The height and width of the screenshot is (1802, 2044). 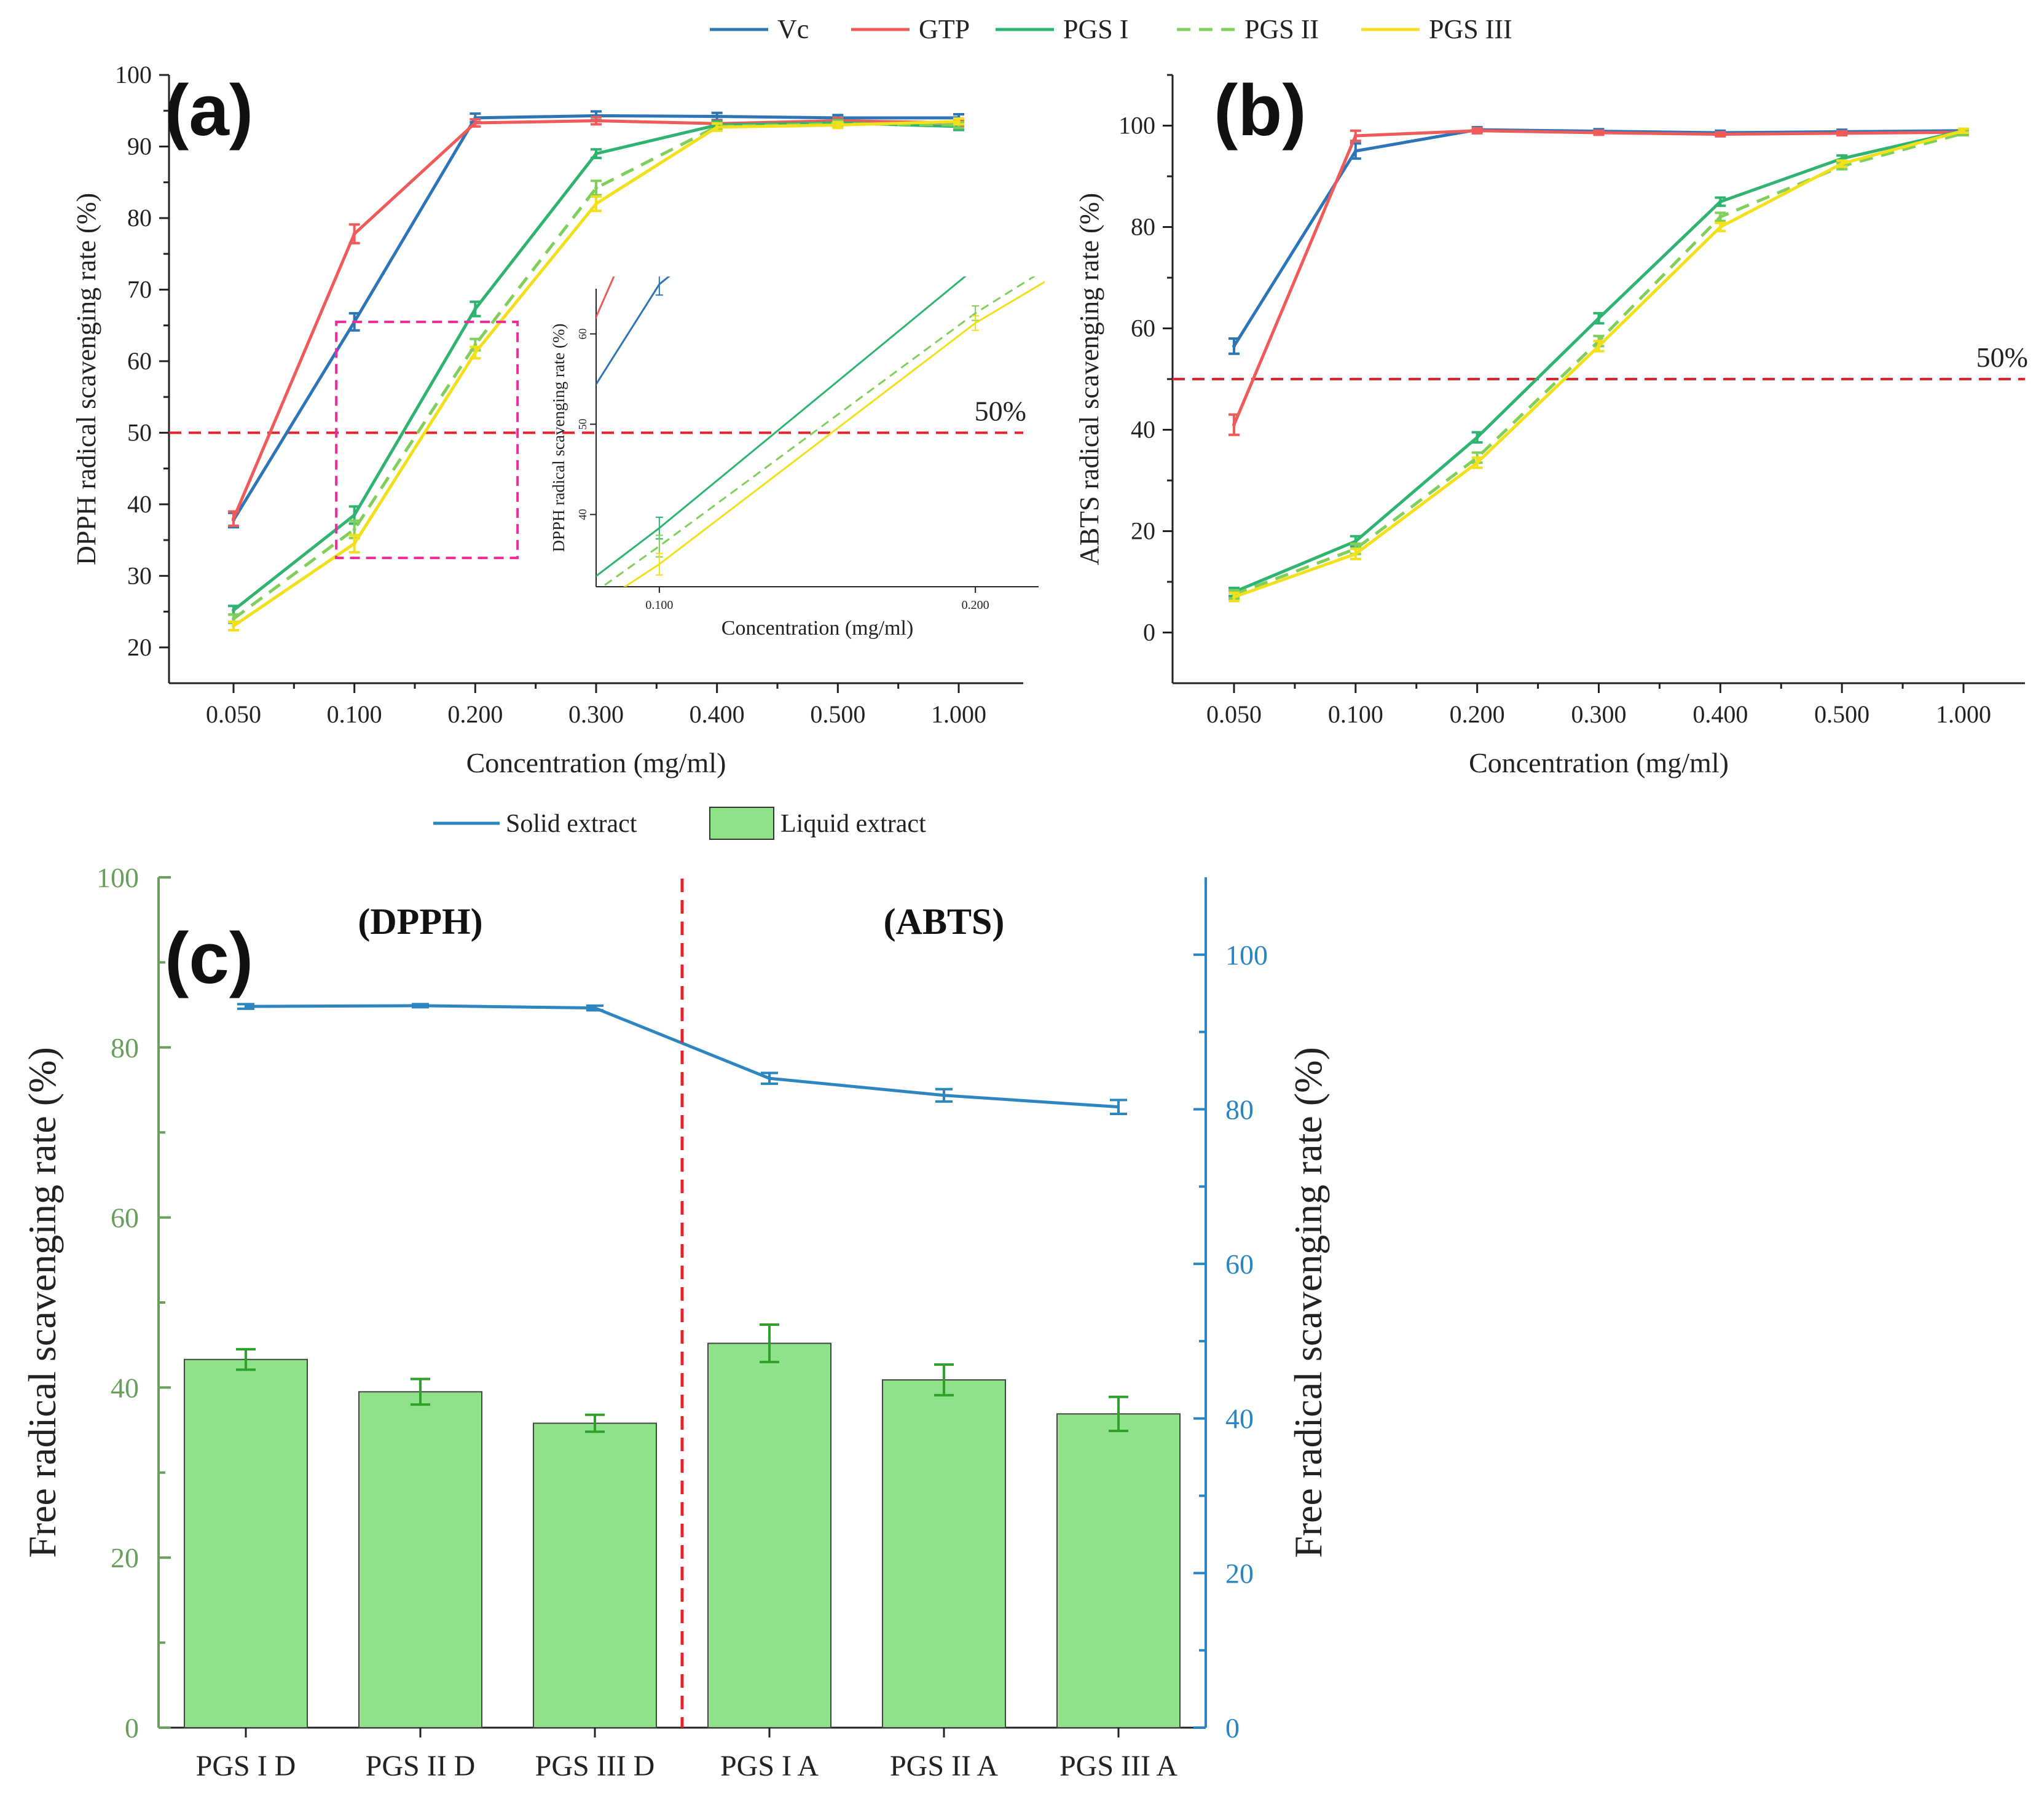 I want to click on series-pgs-iii, so click(x=596, y=374).